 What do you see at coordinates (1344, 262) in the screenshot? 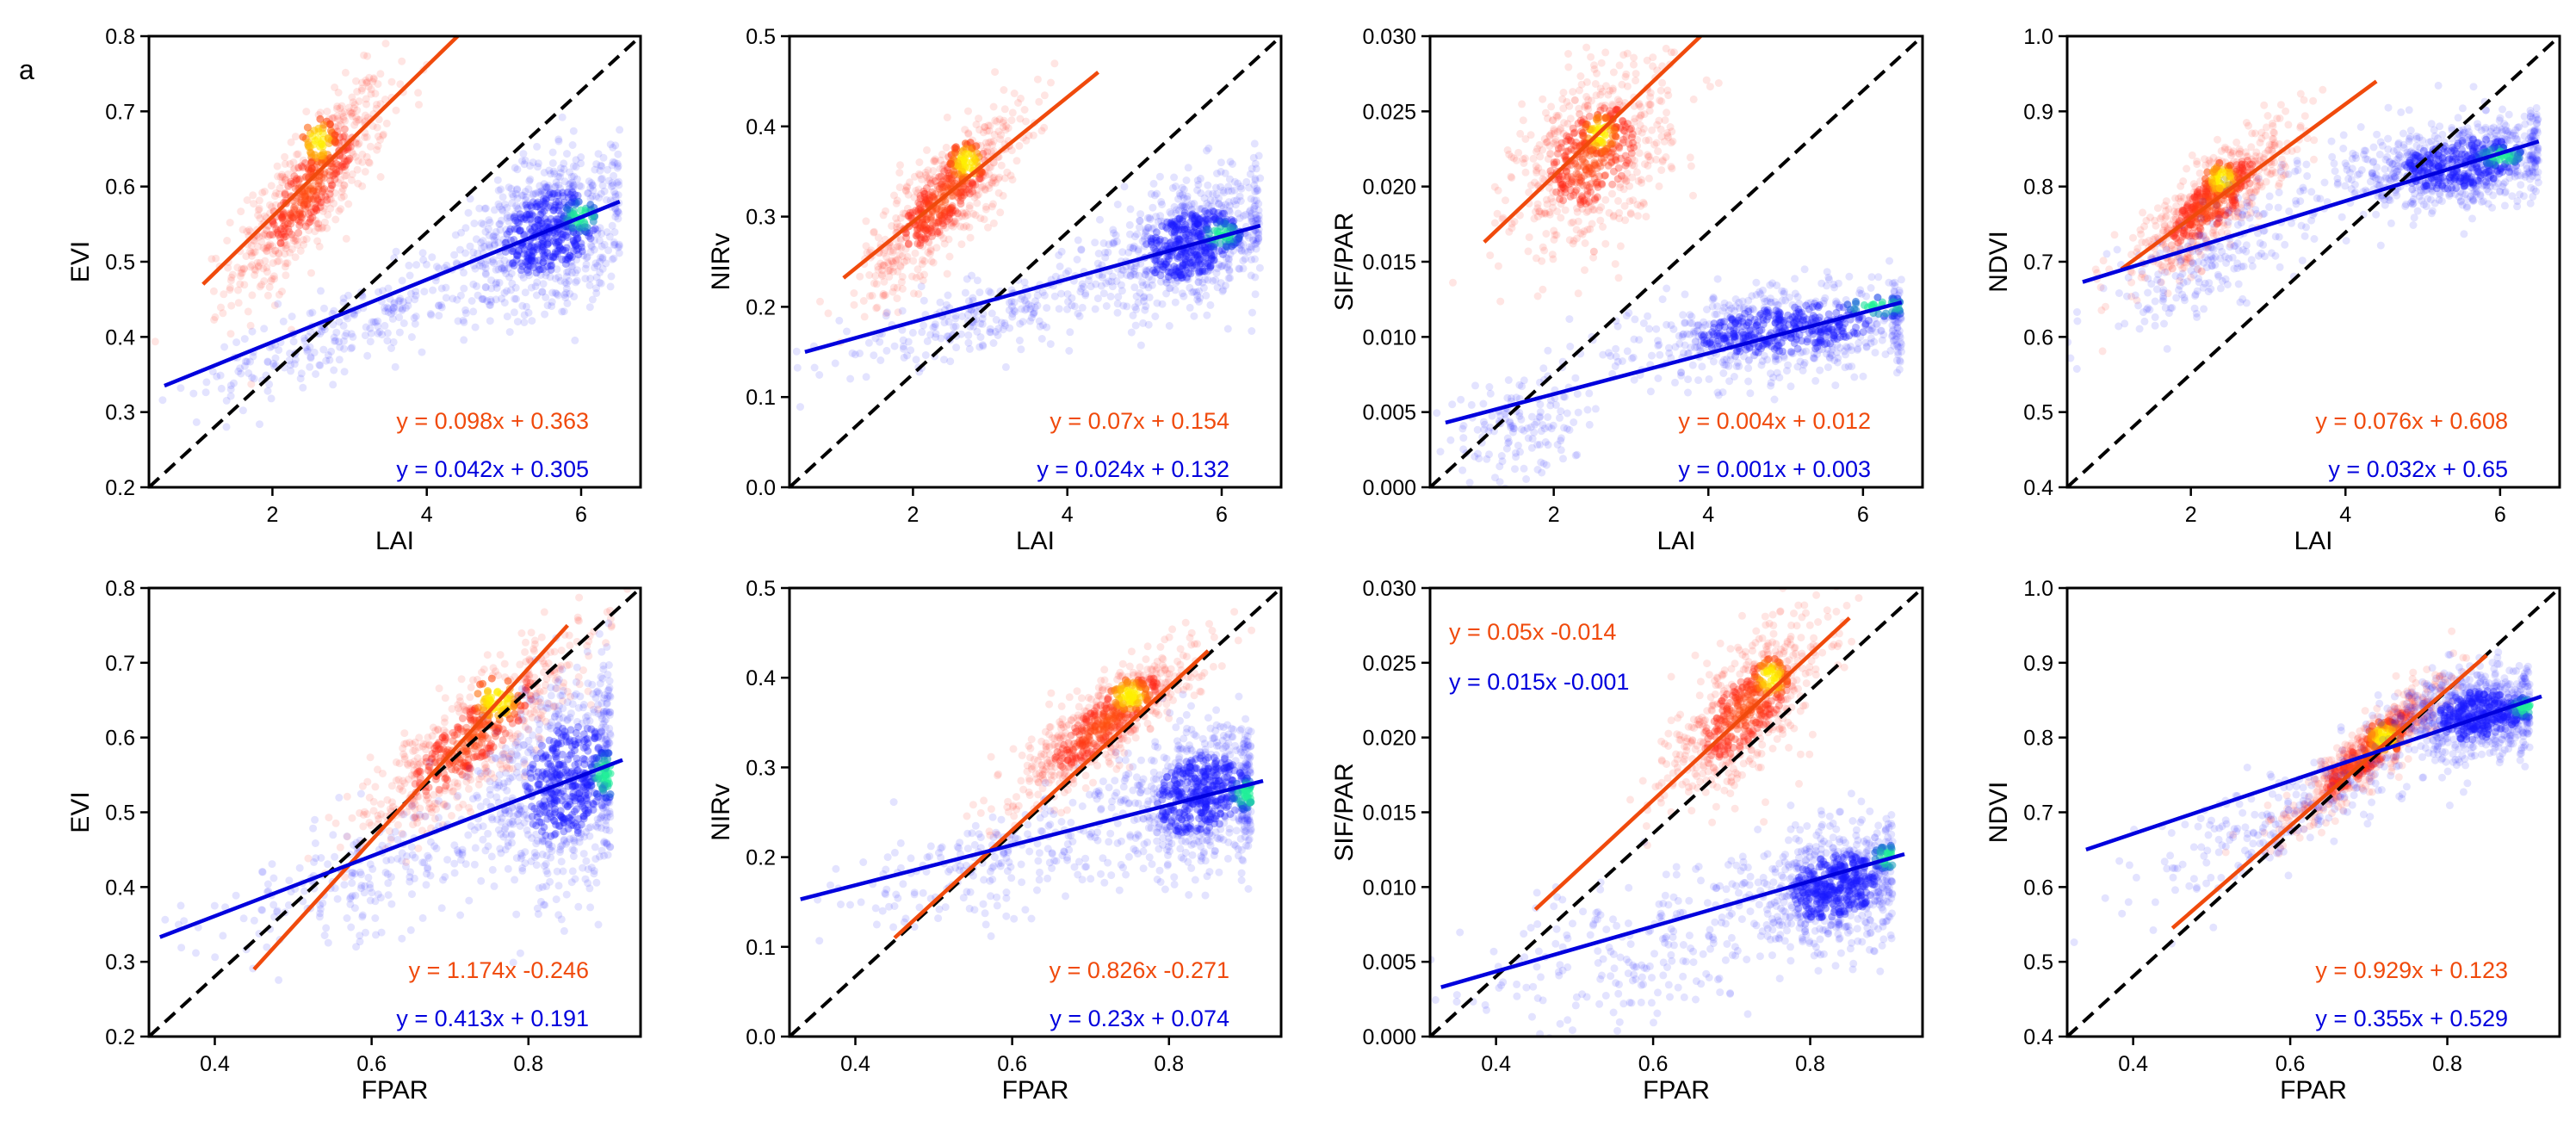
I see `y-axis-label: SIF/PAR` at bounding box center [1344, 262].